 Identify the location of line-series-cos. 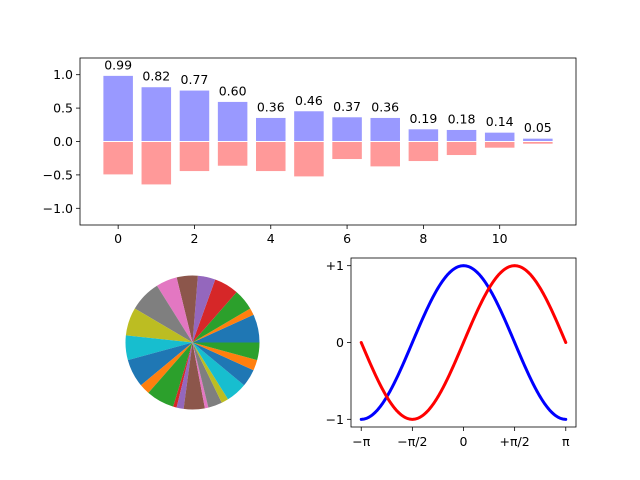
(463, 342).